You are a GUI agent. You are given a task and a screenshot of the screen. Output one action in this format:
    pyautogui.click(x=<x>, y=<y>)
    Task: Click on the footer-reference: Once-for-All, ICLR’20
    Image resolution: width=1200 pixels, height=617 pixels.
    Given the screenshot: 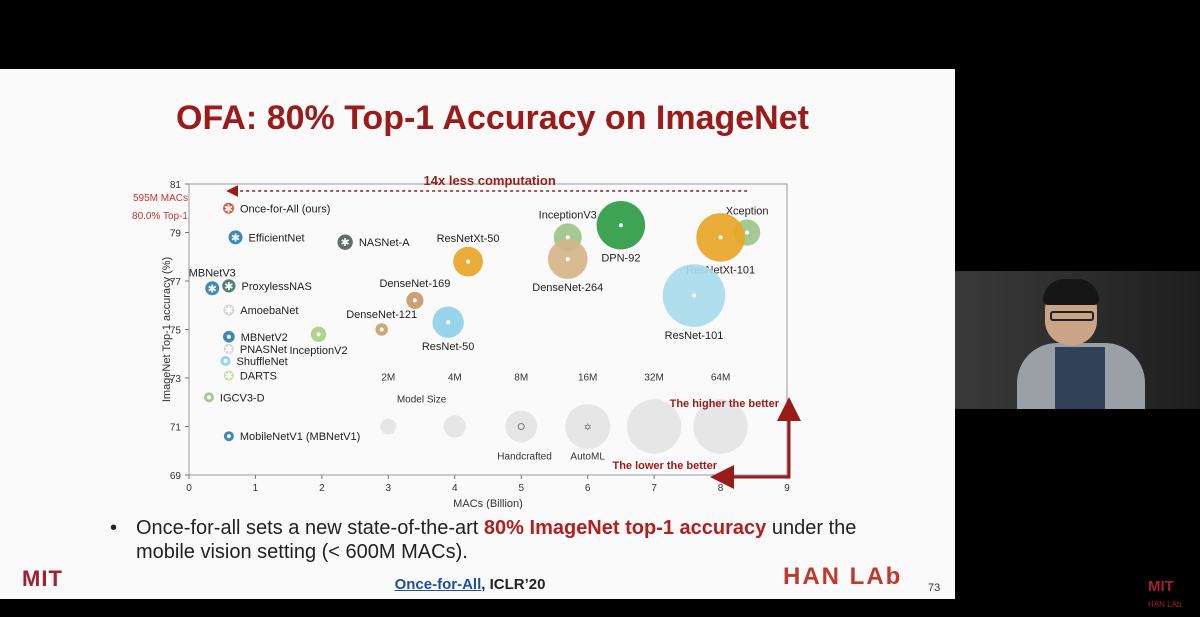 What is the action you would take?
    pyautogui.click(x=470, y=584)
    